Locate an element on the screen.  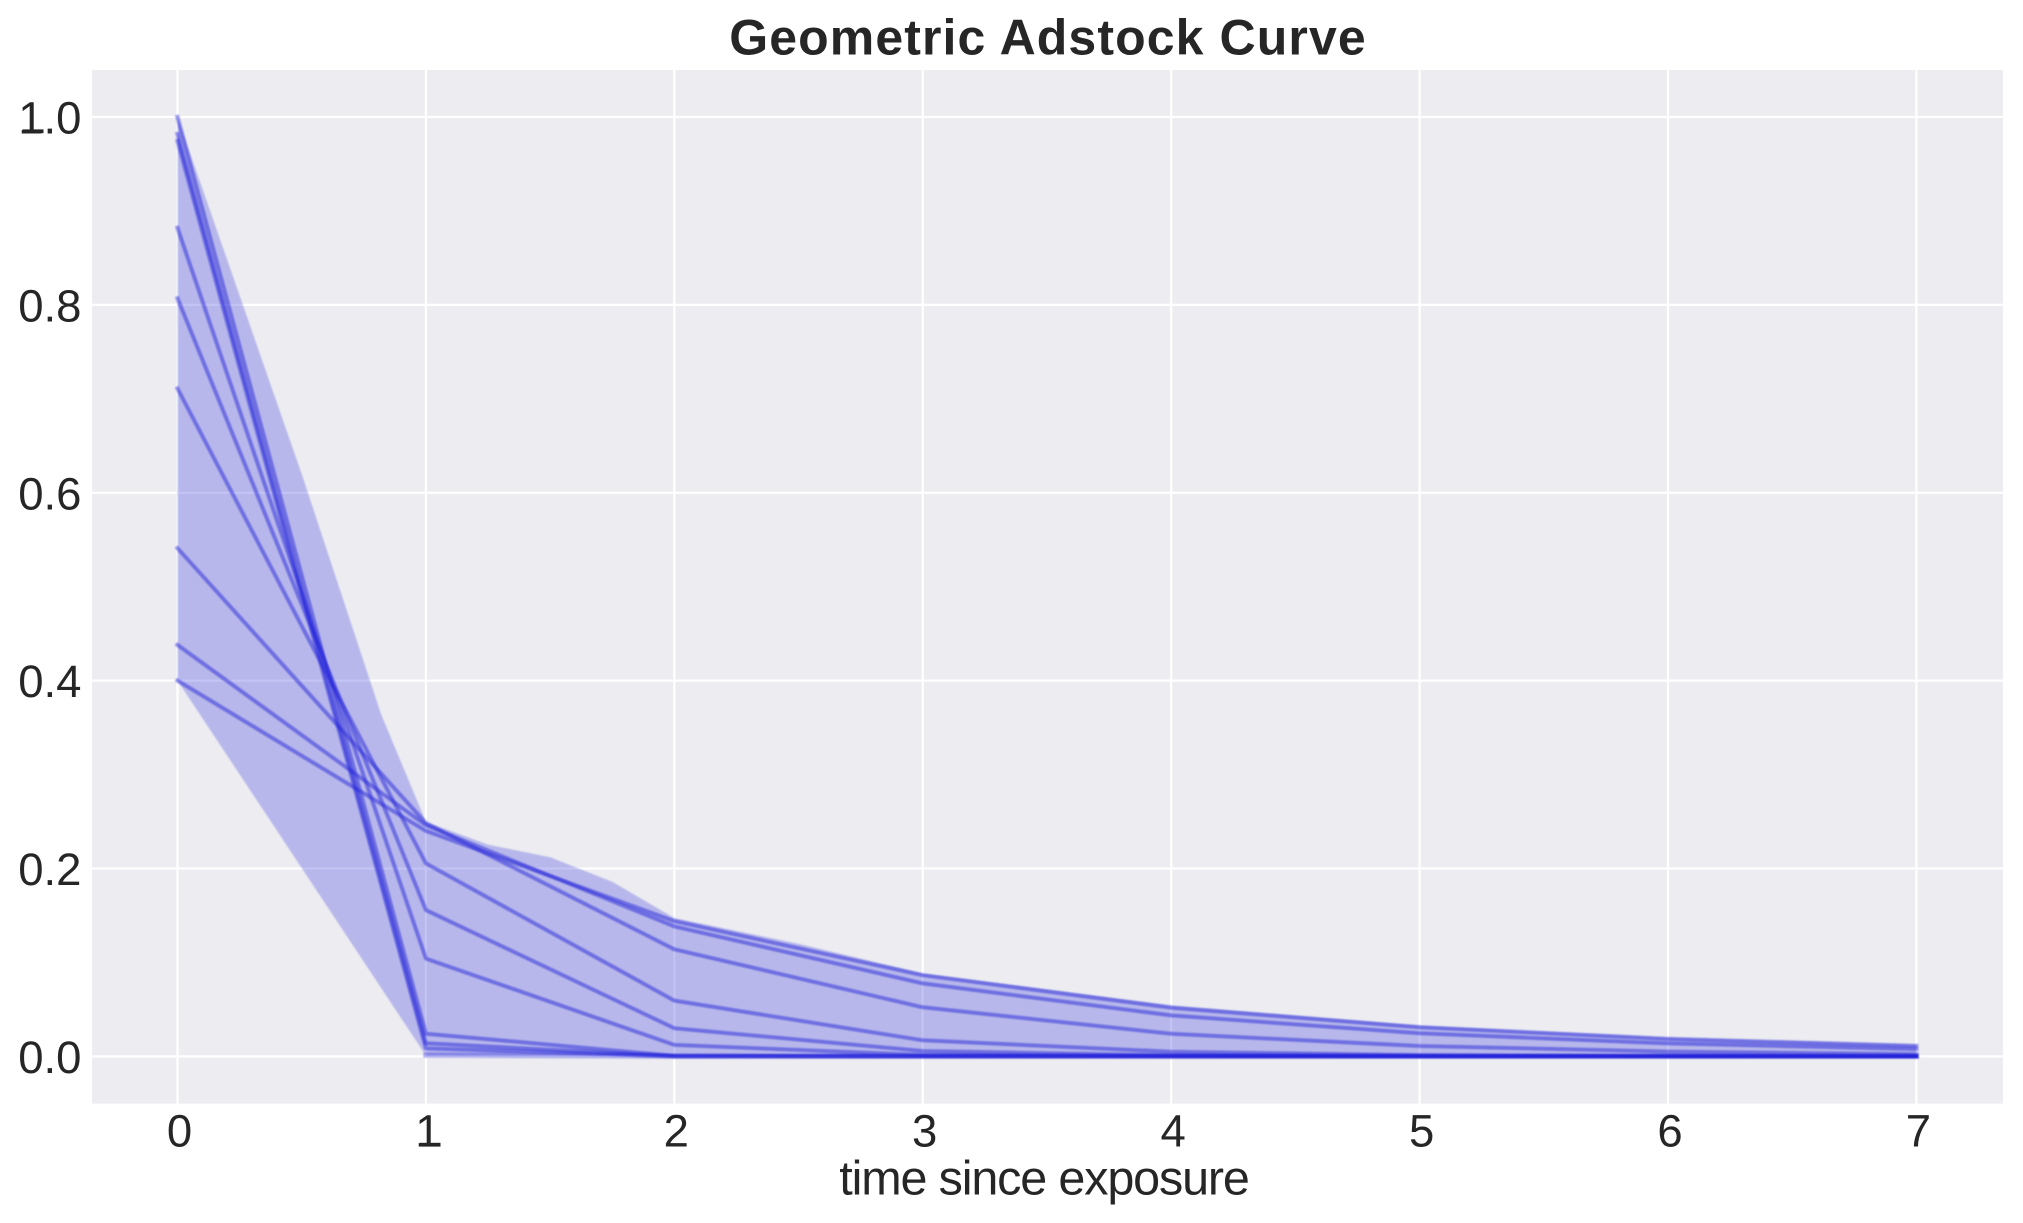
svg-text: 7 is located at coordinates (1918, 1131).